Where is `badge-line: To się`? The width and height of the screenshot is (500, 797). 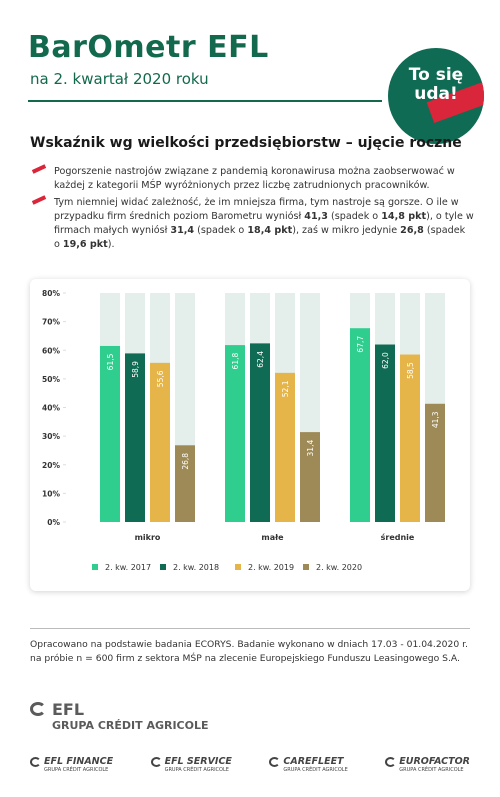 badge-line: To się is located at coordinates (436, 75).